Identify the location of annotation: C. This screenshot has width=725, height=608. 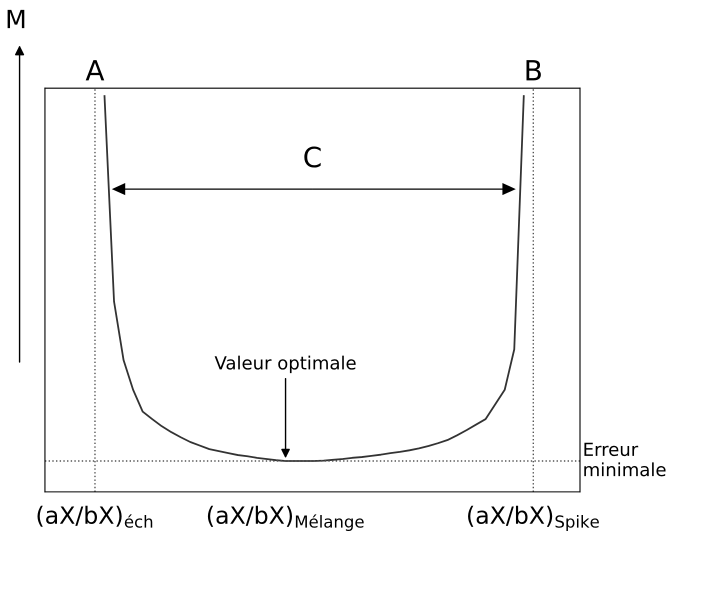
(312, 157).